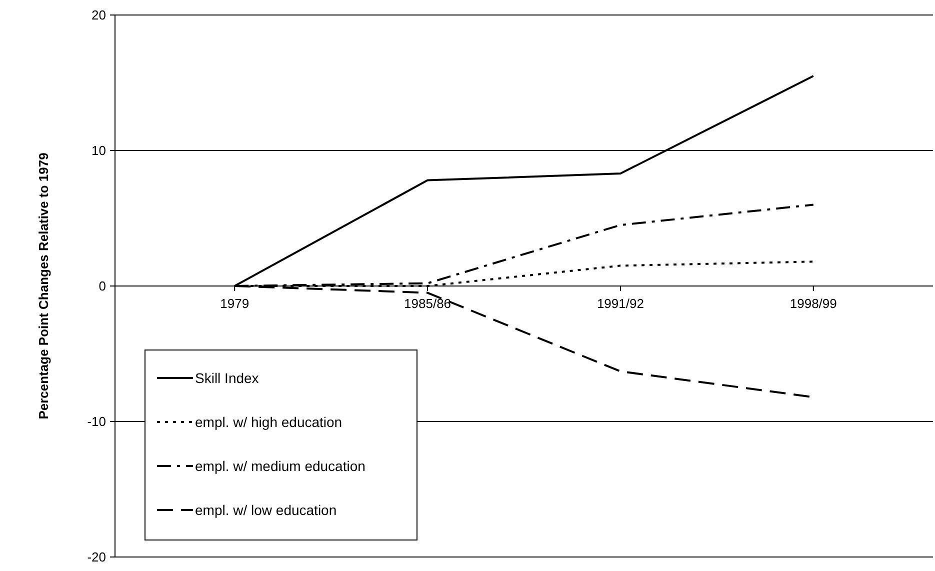 This screenshot has height=571, width=935. What do you see at coordinates (96, 422) in the screenshot?
I see `y-tick-label: -10` at bounding box center [96, 422].